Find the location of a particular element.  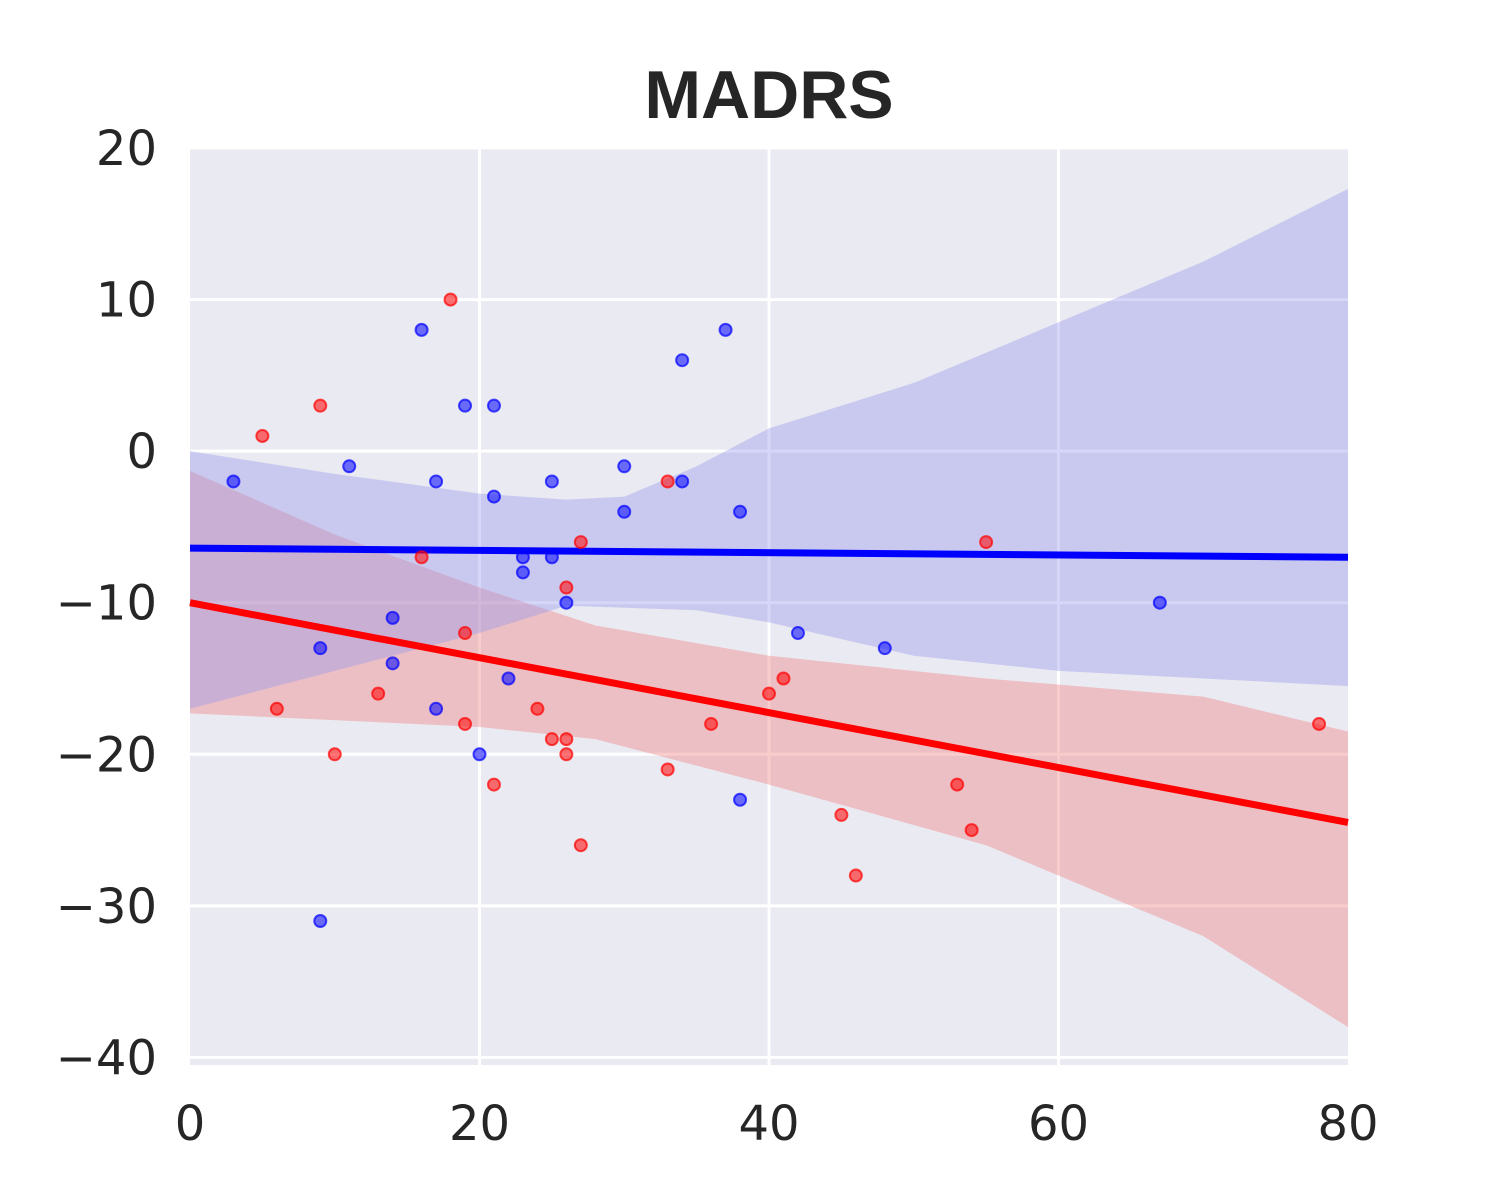

x-tick-label: 0 is located at coordinates (190, 1124).